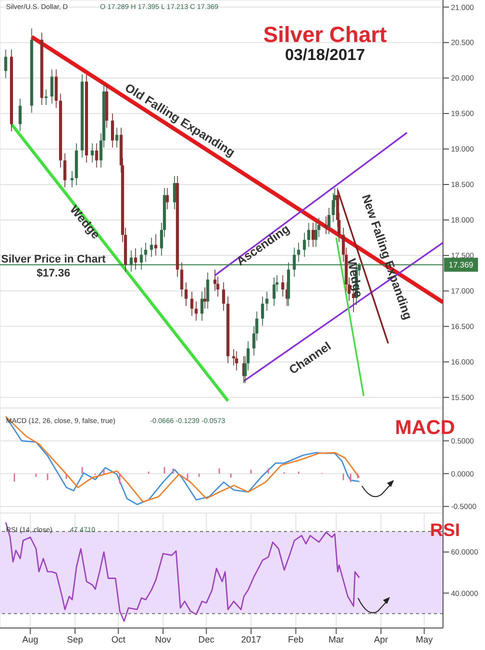 This screenshot has width=485, height=650. I want to click on x-tick-label: Sep, so click(75, 639).